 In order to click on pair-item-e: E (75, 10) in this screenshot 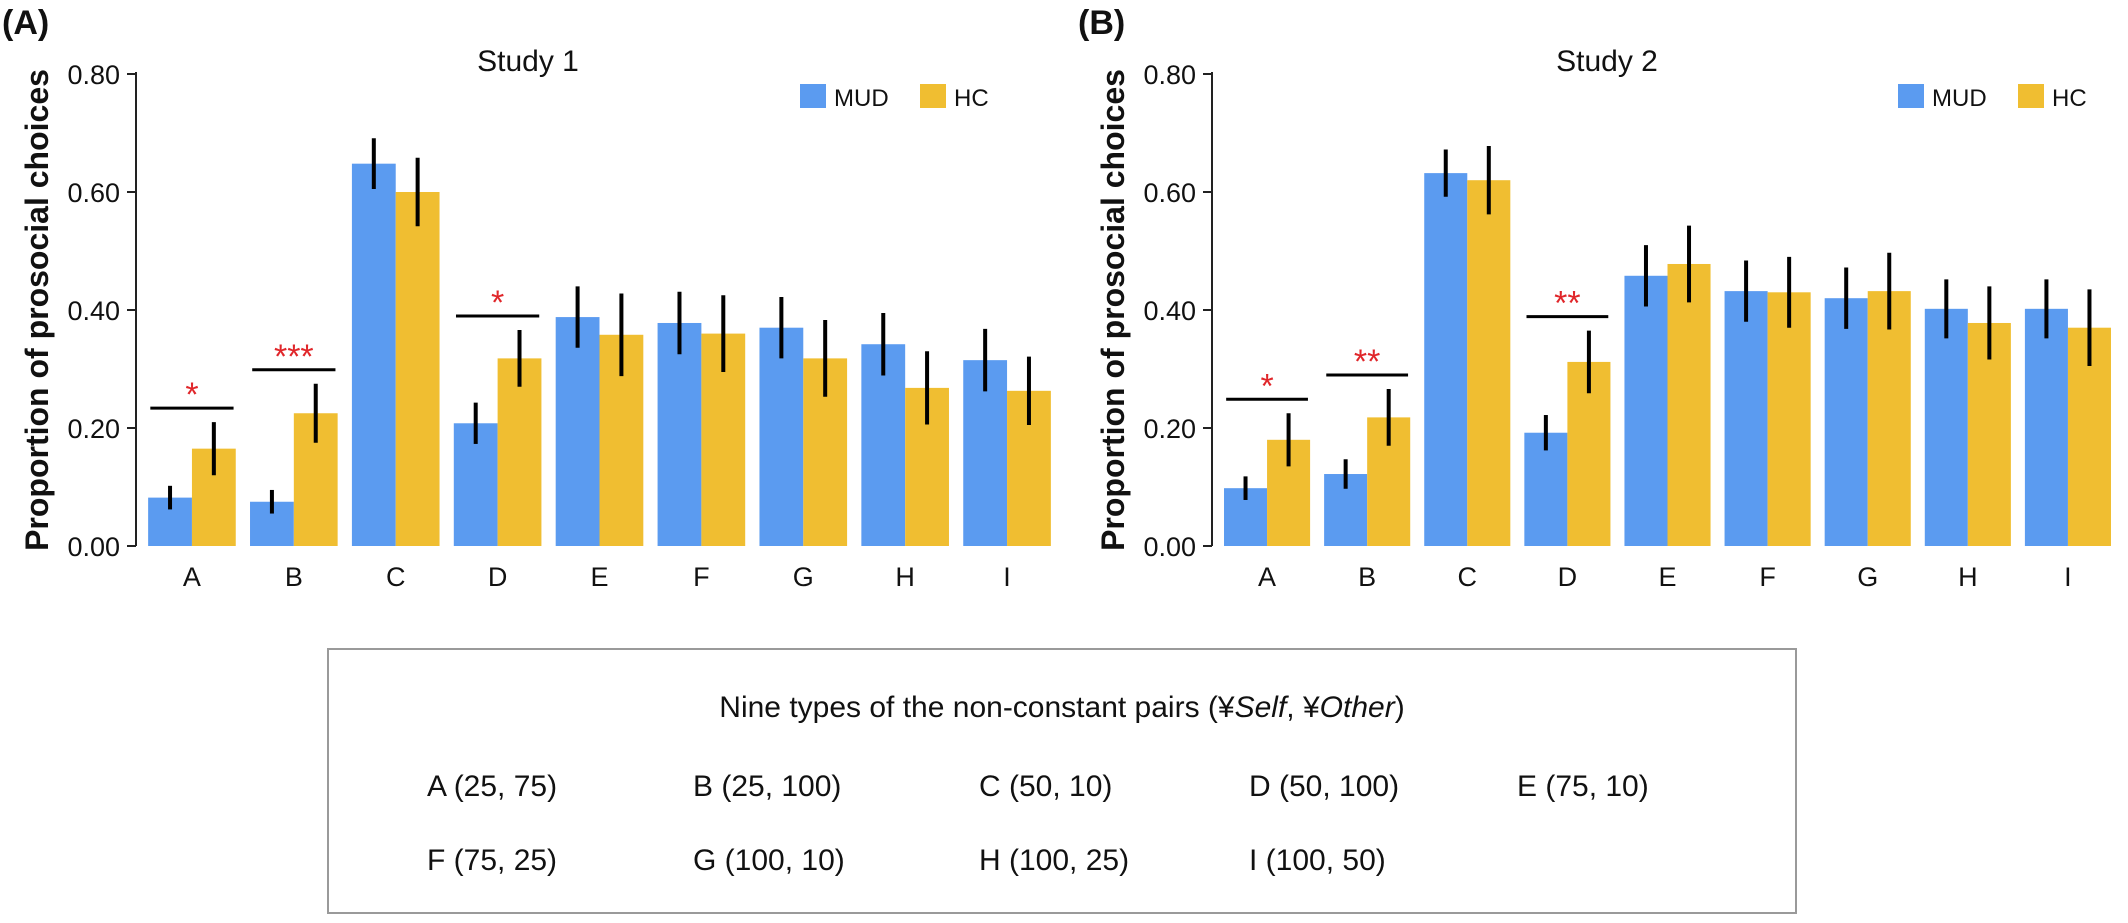, I will do `click(1583, 786)`.